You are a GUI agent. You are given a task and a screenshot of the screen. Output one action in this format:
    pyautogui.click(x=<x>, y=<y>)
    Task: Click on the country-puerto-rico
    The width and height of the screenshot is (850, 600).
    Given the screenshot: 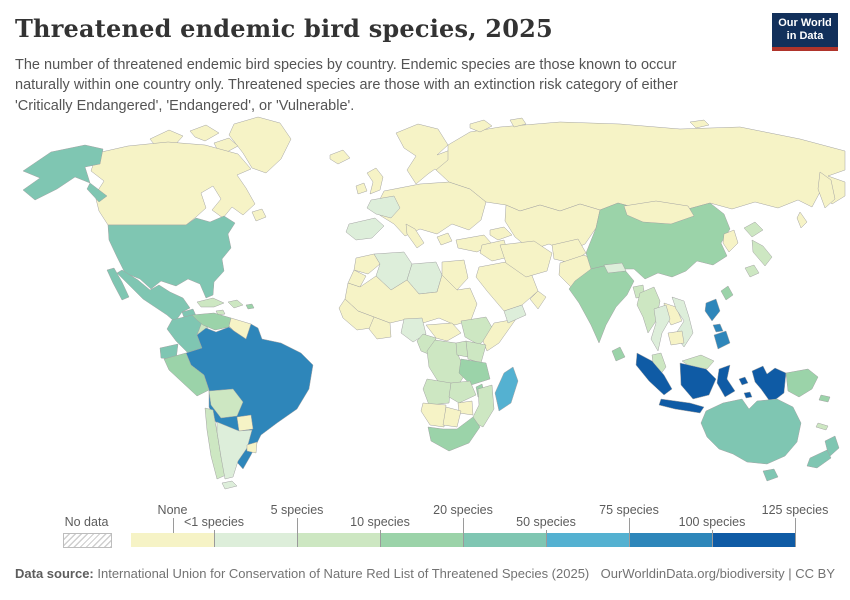 What is the action you would take?
    pyautogui.click(x=250, y=306)
    